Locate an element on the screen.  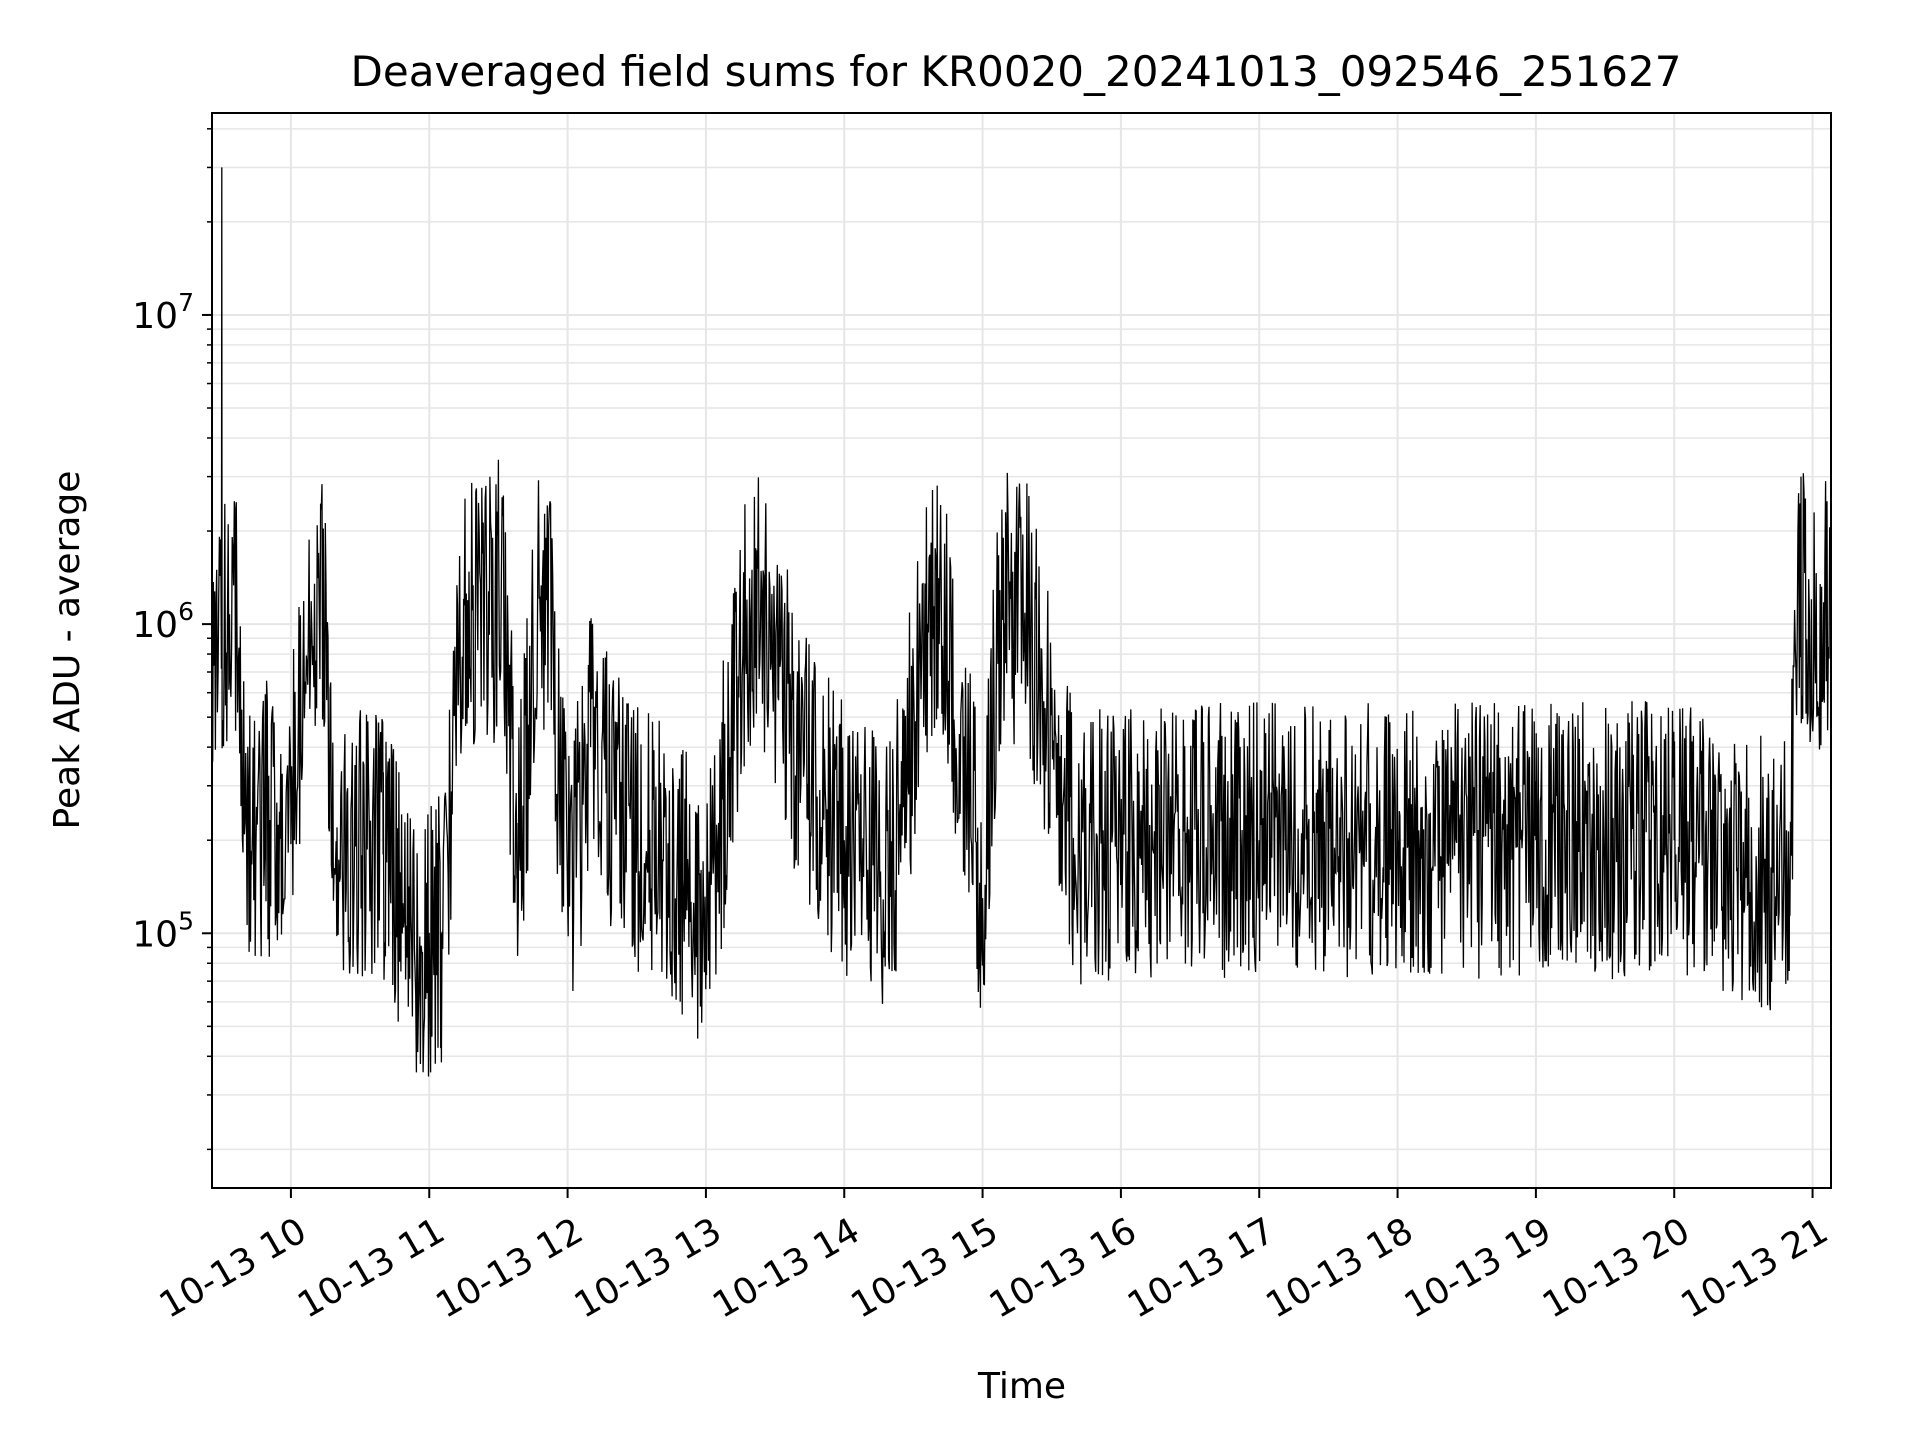
y-axis-label: Peak ADU - average is located at coordinates (67, 650).